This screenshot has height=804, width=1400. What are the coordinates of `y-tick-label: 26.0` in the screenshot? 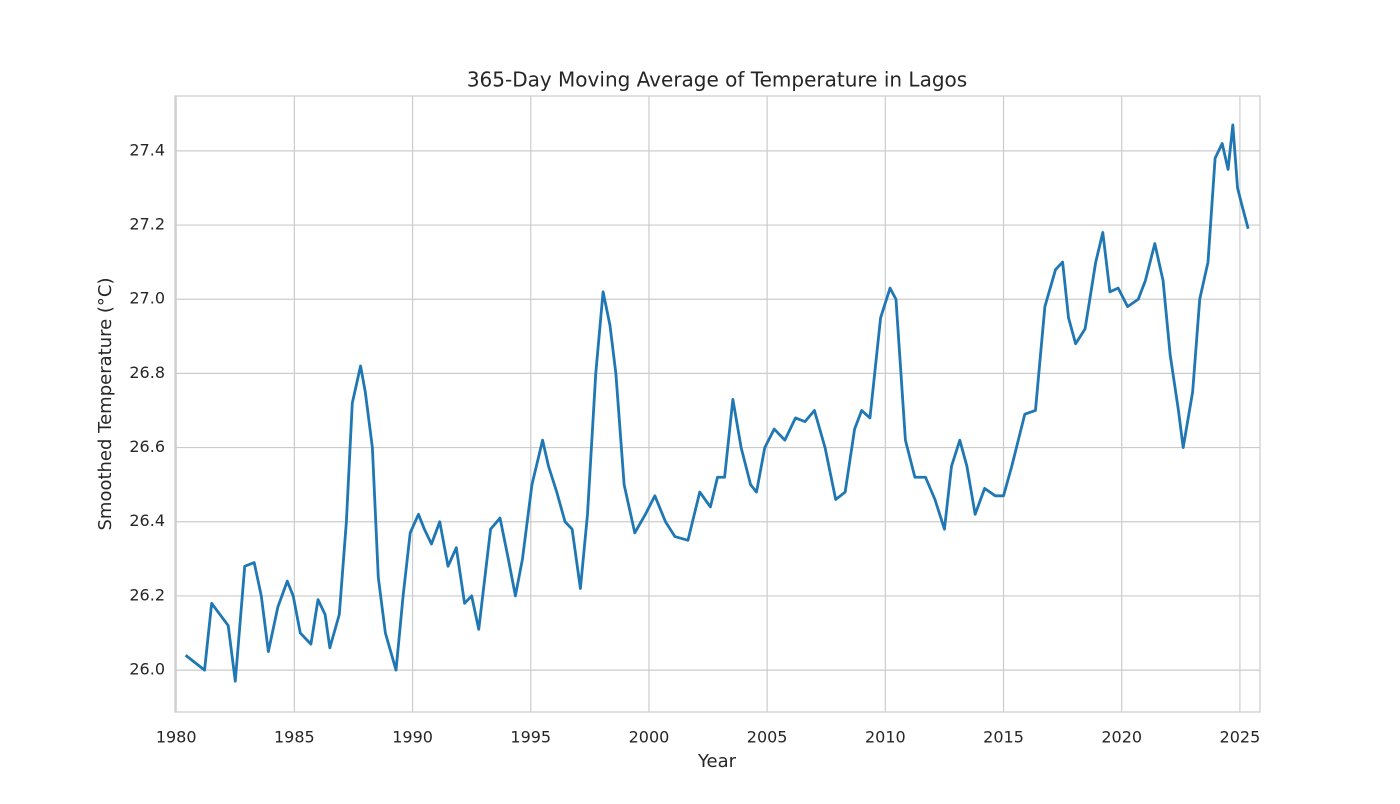 It's located at (147, 669).